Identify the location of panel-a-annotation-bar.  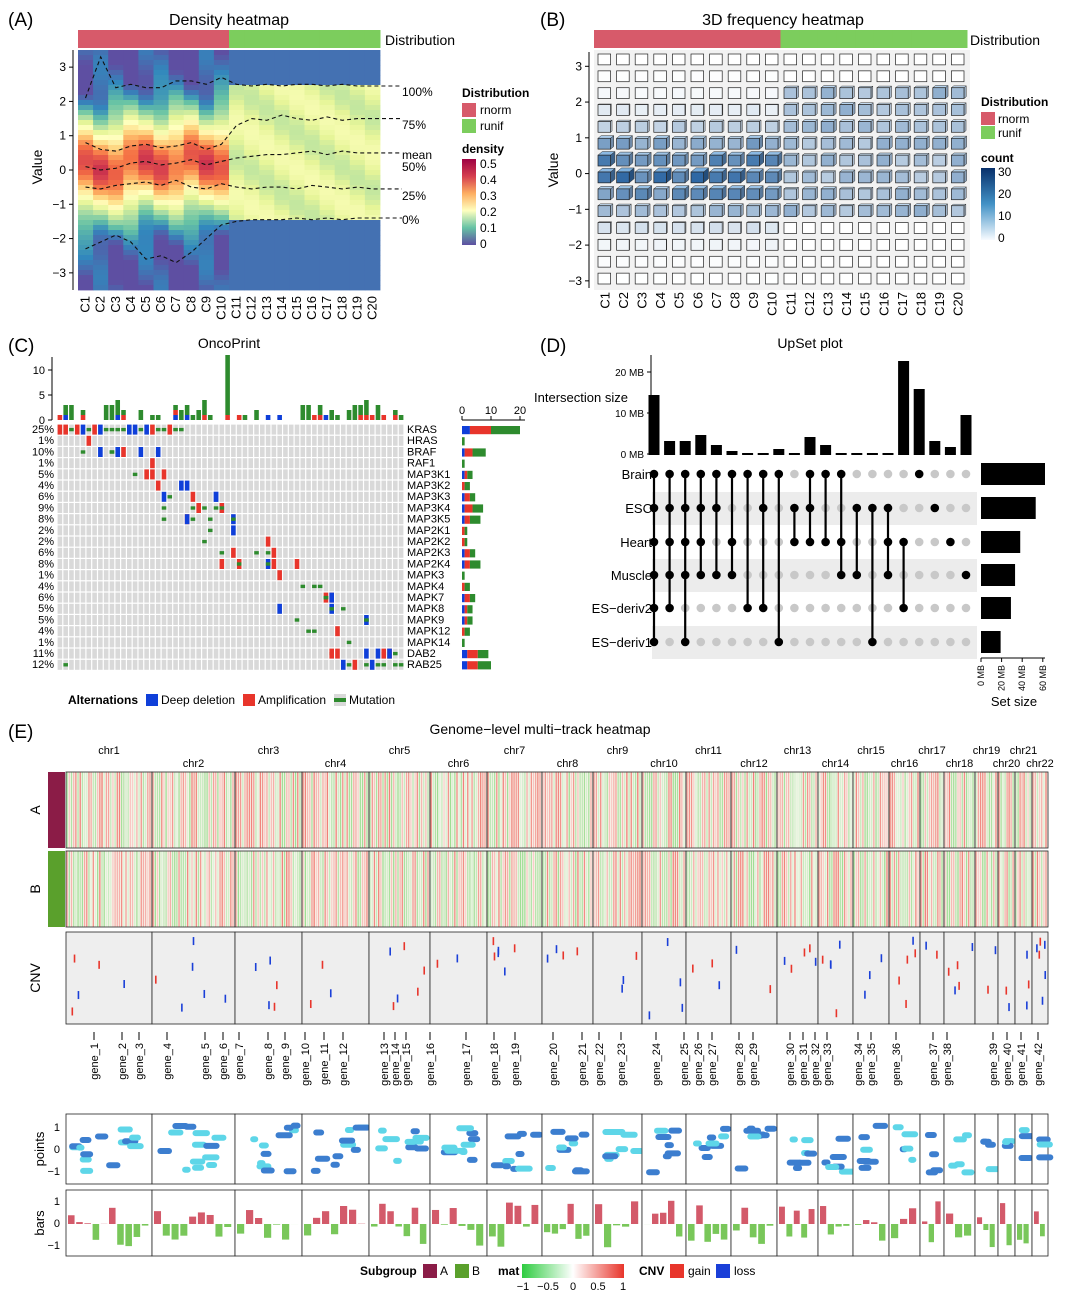
(229, 39).